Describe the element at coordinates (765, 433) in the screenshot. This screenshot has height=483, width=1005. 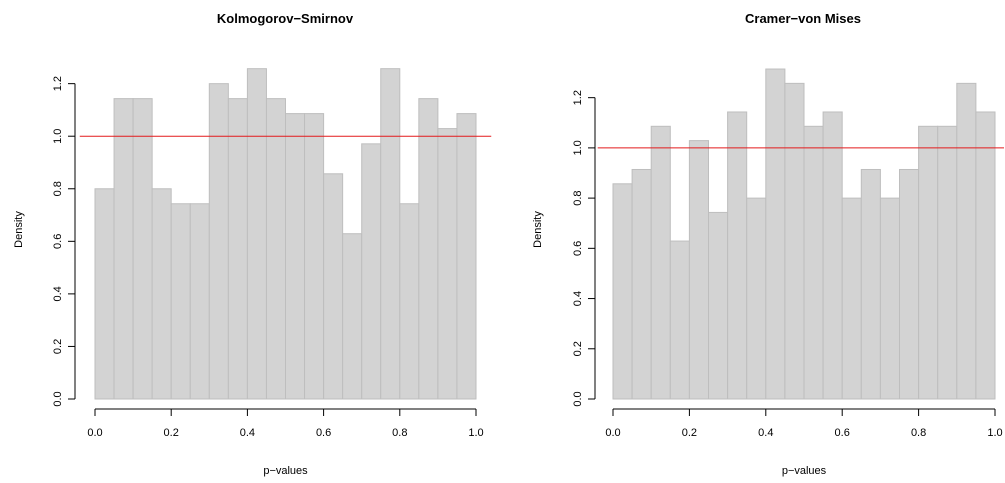
I see `panel-2-x-tick-label: 0.4` at that location.